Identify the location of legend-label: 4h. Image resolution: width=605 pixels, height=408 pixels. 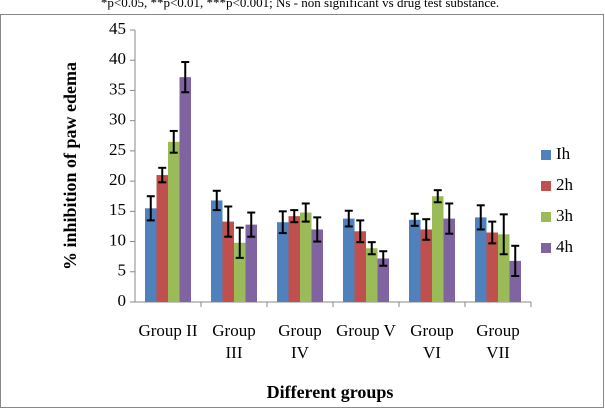
(565, 246).